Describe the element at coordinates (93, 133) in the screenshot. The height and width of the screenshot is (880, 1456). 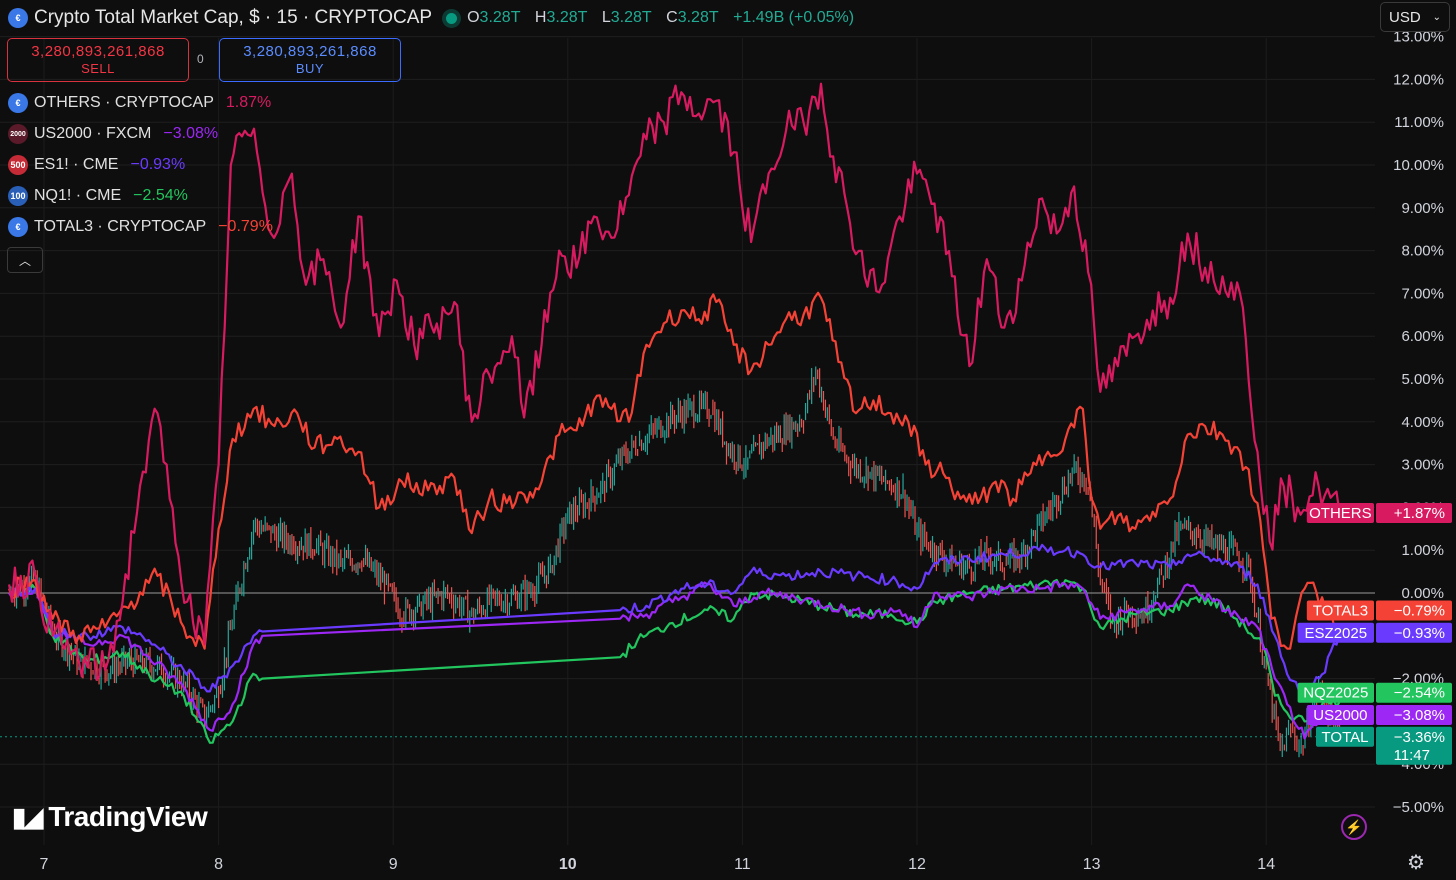
I see `legend-name: US2000 · FXCM` at that location.